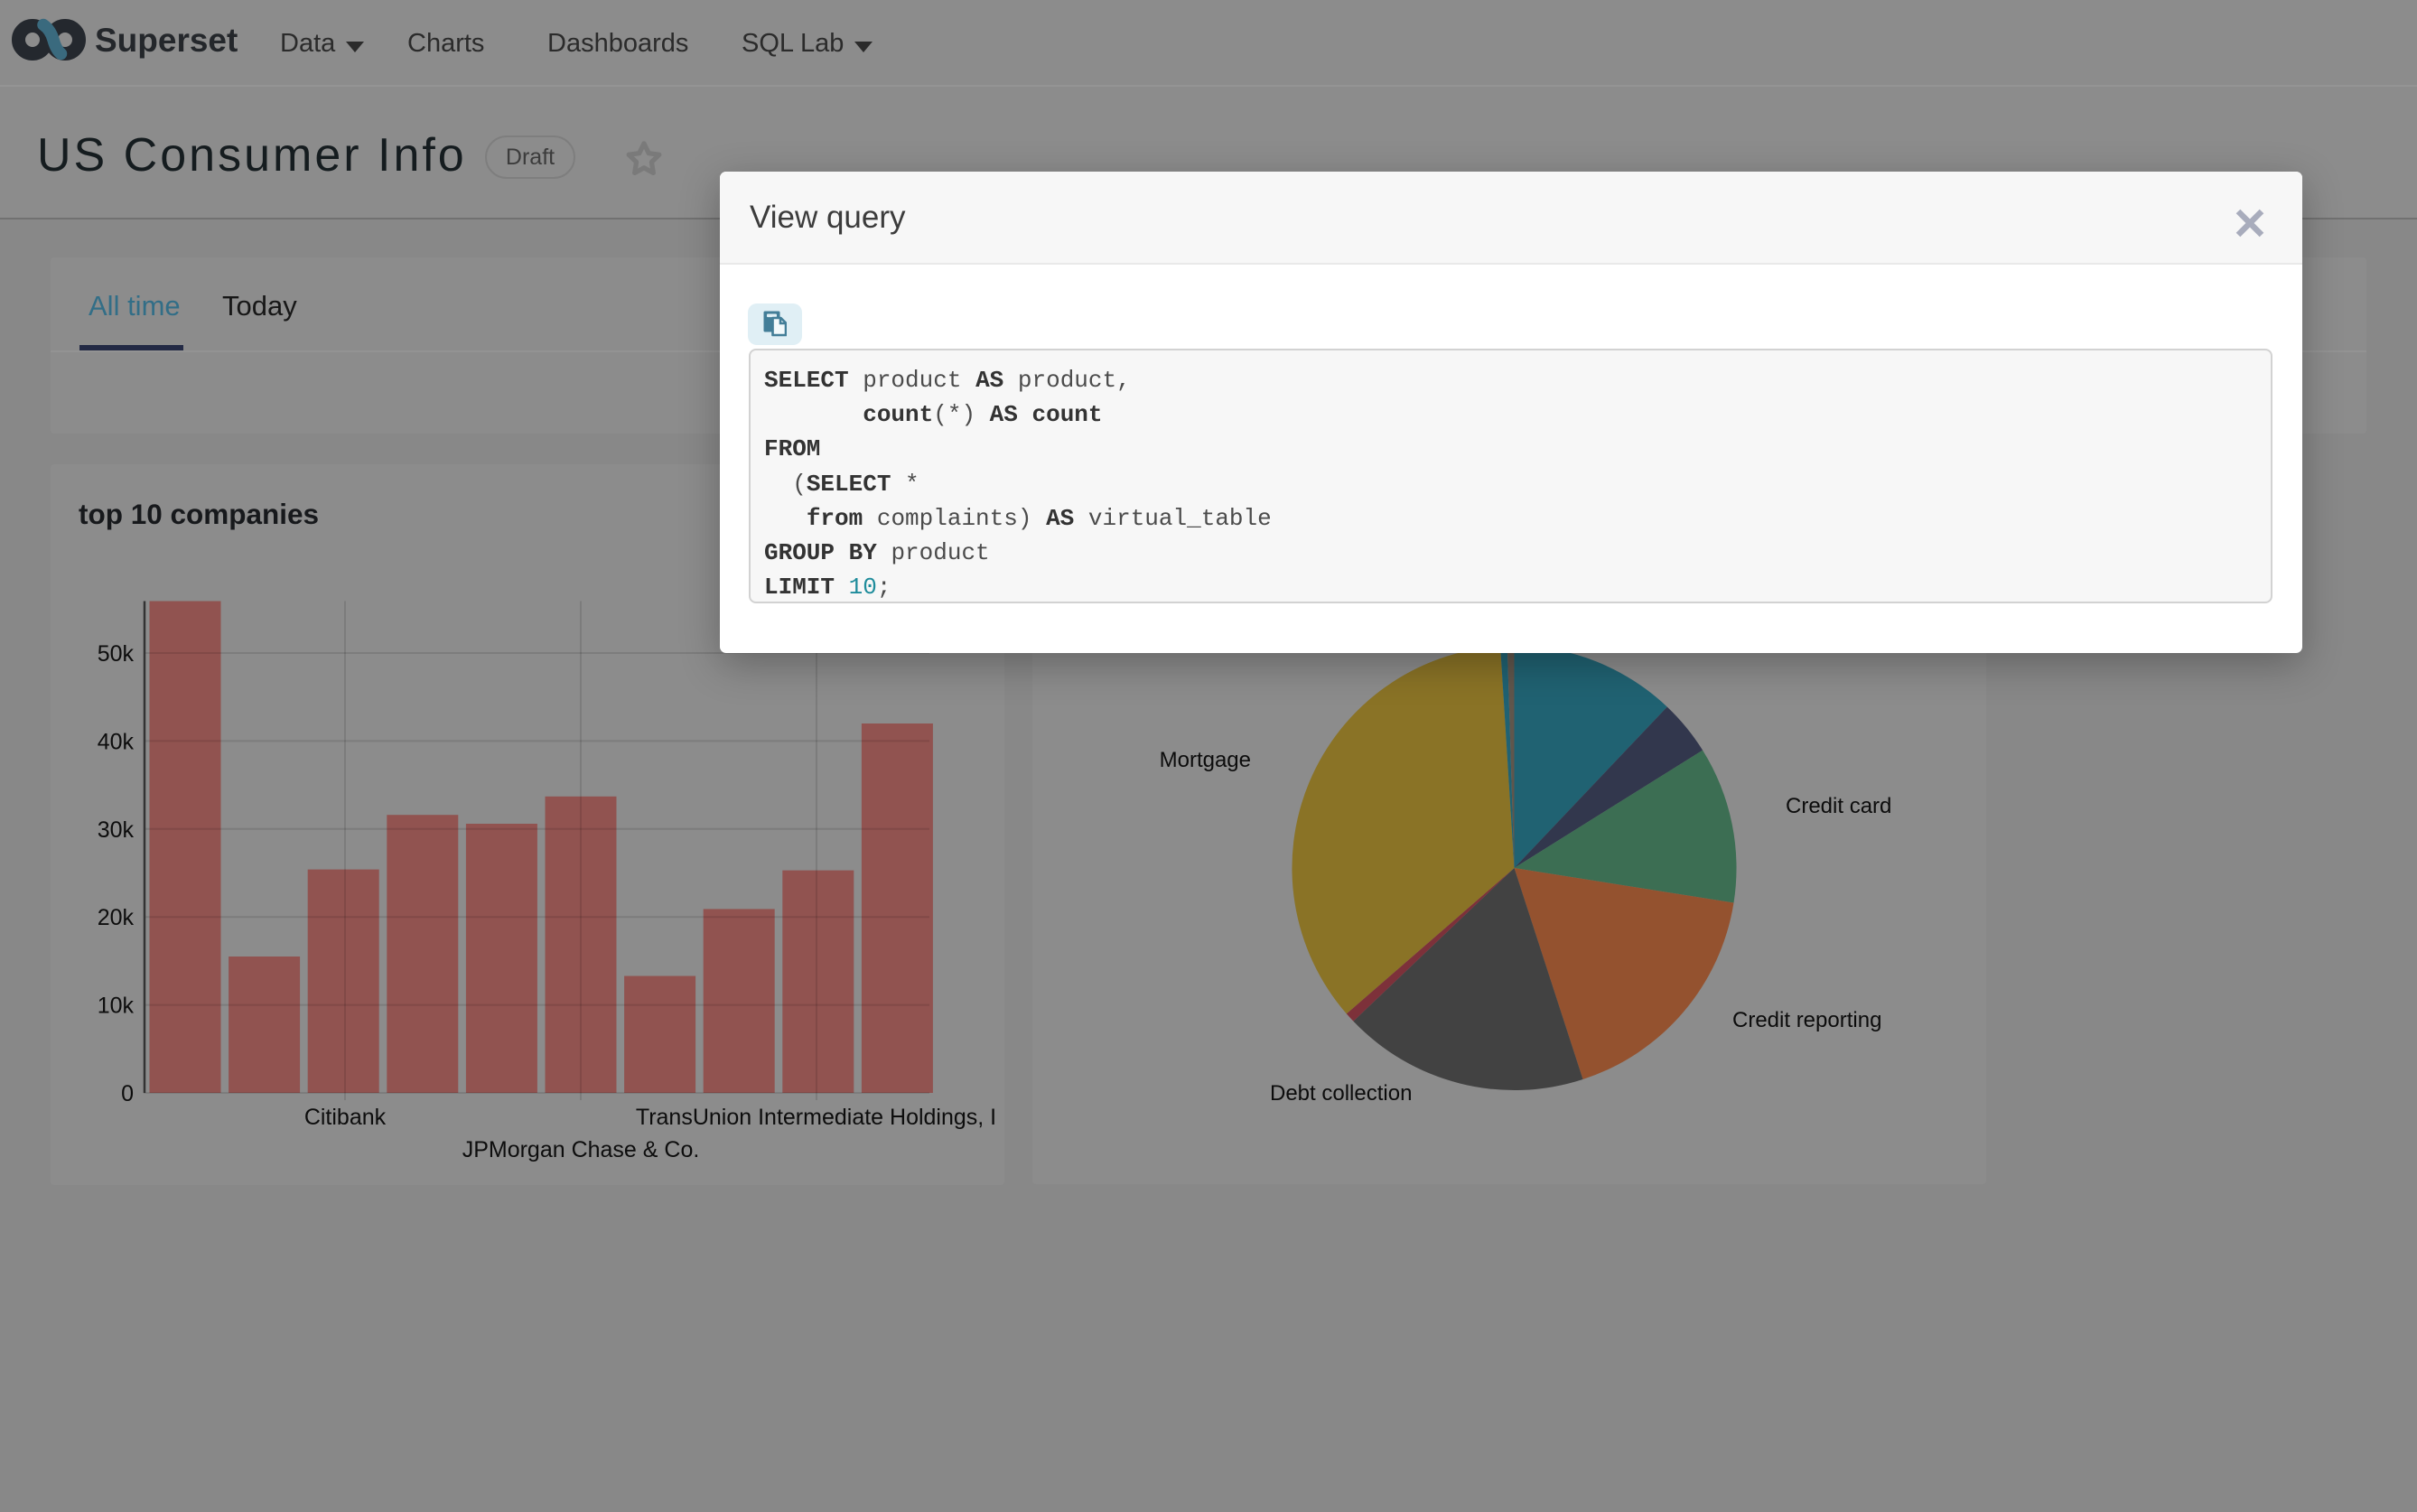  What do you see at coordinates (816, 1117) in the screenshot?
I see `svg-text:TransUnion Intermediate Holdin: TransUnion Intermediate Holdings, I` at bounding box center [816, 1117].